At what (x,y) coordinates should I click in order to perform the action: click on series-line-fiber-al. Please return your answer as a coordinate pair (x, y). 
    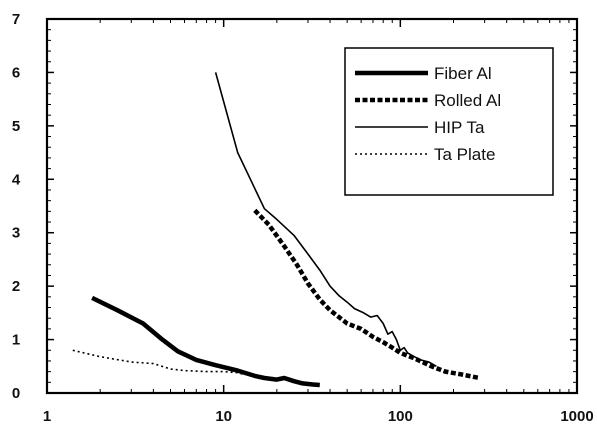
    Looking at the image, I should click on (205, 341).